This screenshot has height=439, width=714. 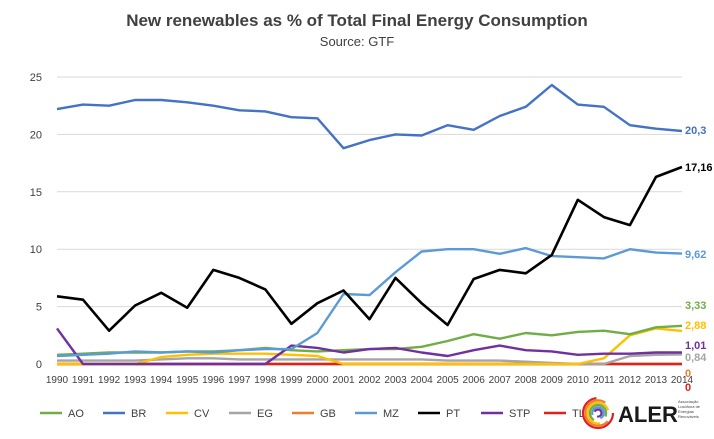 What do you see at coordinates (36, 78) in the screenshot?
I see `y-tick-label: 25` at bounding box center [36, 78].